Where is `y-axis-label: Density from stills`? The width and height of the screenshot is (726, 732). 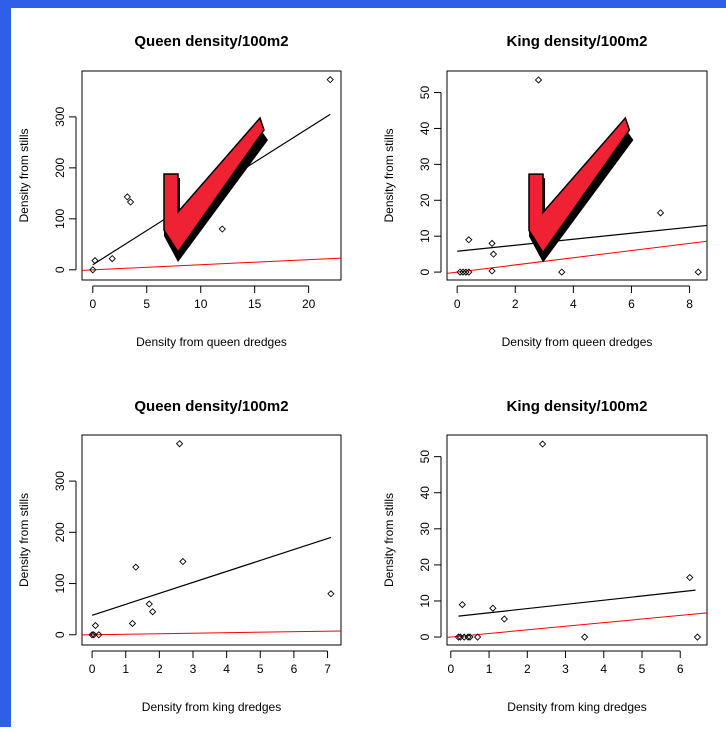 y-axis-label: Density from stills is located at coordinates (24, 540).